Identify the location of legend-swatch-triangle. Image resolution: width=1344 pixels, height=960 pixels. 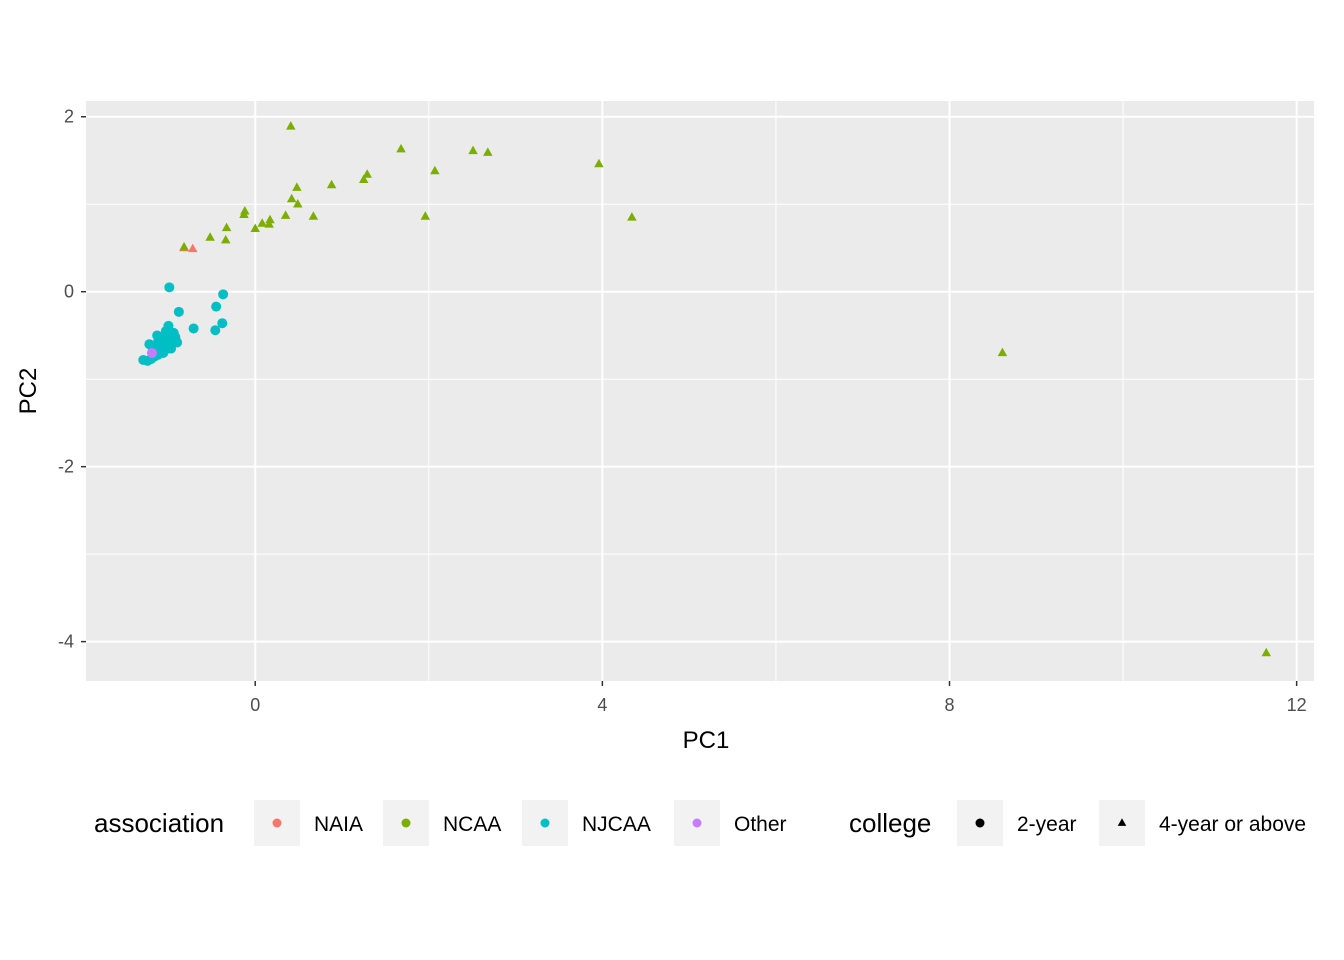
(1122, 822).